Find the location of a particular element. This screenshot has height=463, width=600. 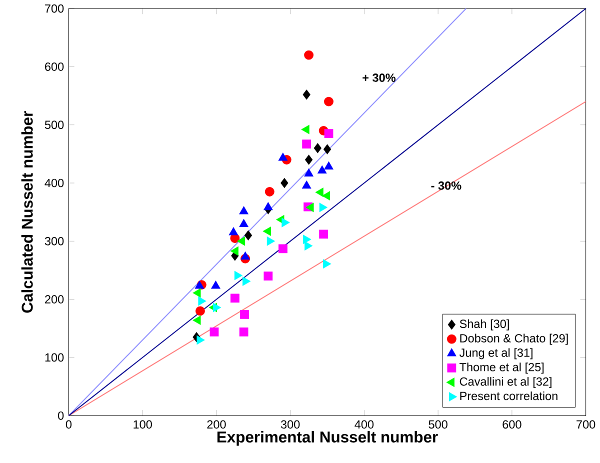

y-tick-label: 300 is located at coordinates (54, 241).